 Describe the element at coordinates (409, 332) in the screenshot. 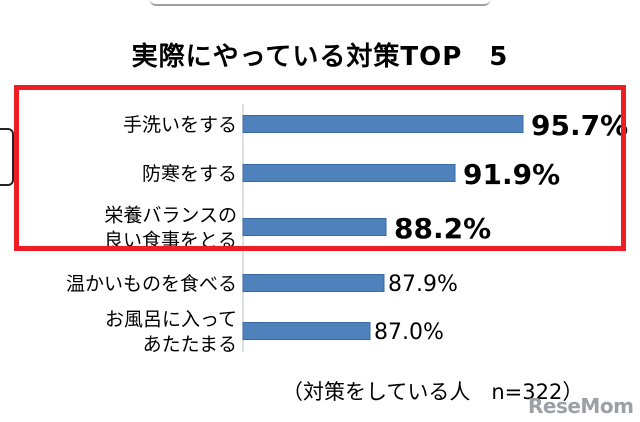

I see `value-label-5: 87.0%` at that location.